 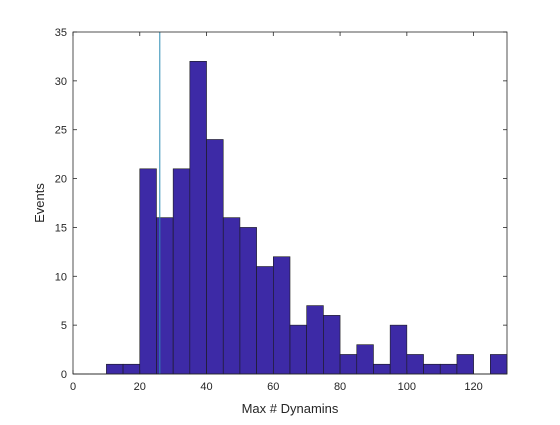 I want to click on x-tick-label: 120, so click(x=473, y=387).